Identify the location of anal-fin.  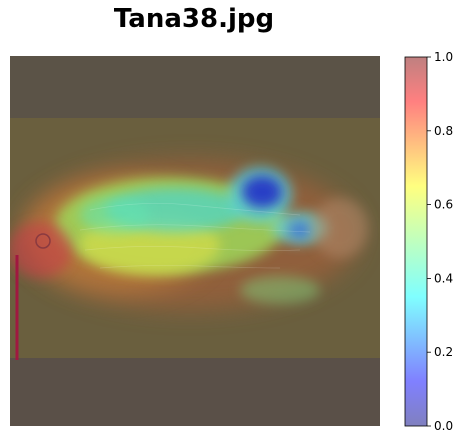
(280, 290).